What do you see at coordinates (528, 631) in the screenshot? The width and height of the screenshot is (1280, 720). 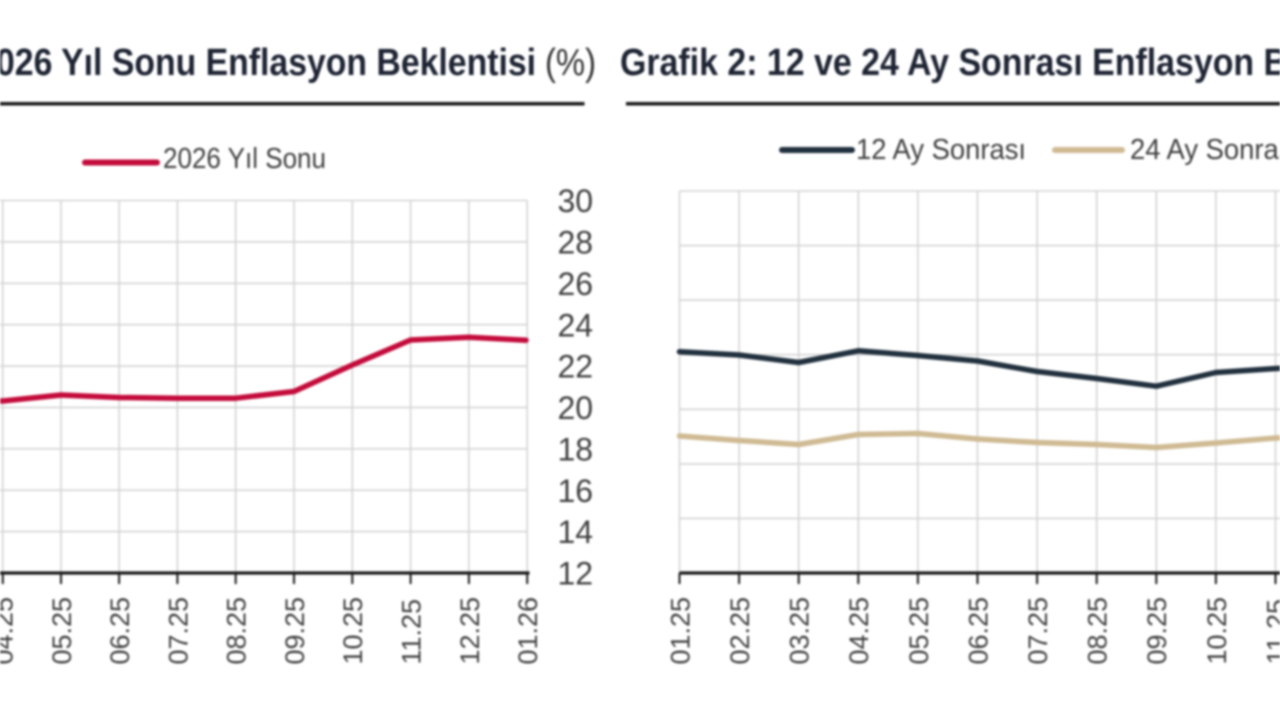 I see `svg-text: 01.26` at bounding box center [528, 631].